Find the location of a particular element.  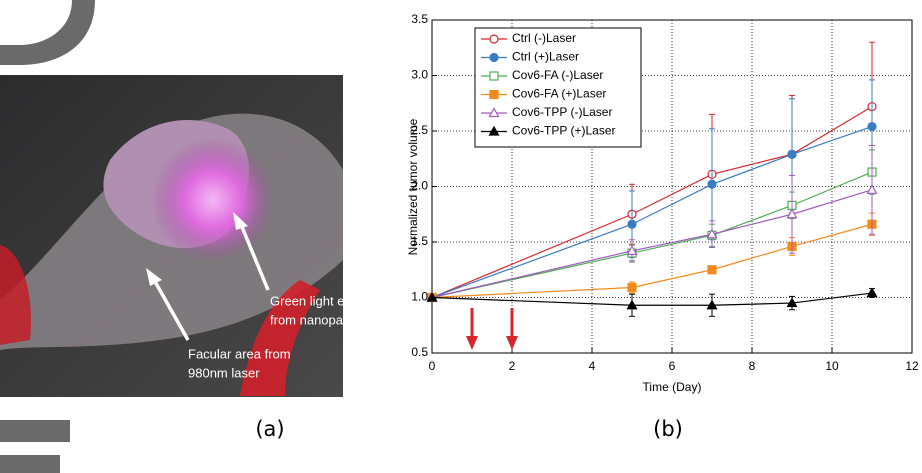

x-tick-label: 0 is located at coordinates (432, 366).